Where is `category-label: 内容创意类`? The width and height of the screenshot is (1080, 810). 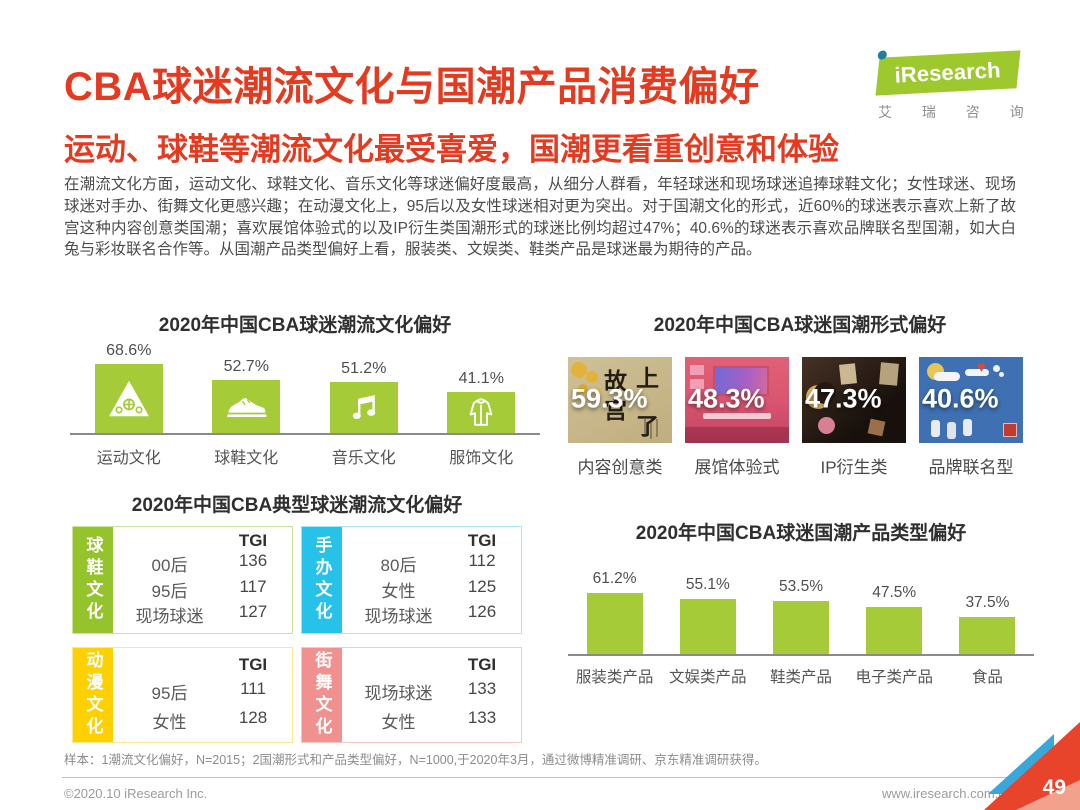
category-label: 内容创意类 is located at coordinates (620, 467).